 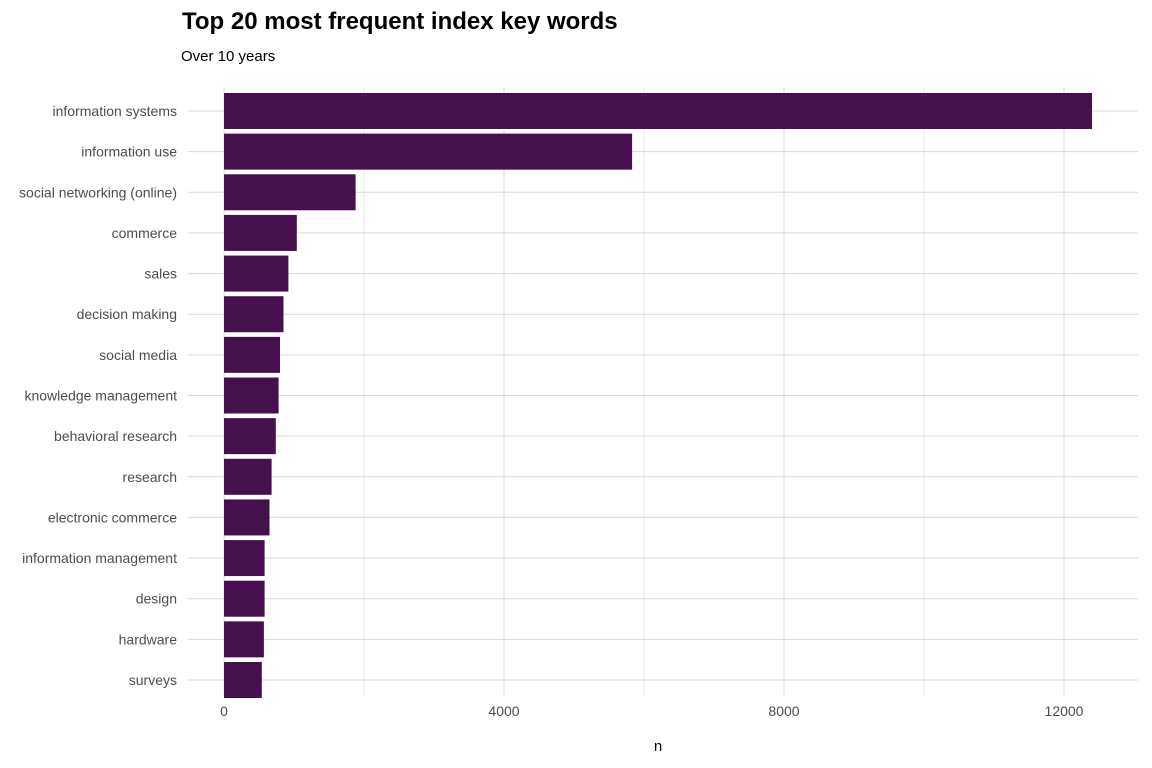 What do you see at coordinates (224, 711) in the screenshot?
I see `x-tick-label: 0` at bounding box center [224, 711].